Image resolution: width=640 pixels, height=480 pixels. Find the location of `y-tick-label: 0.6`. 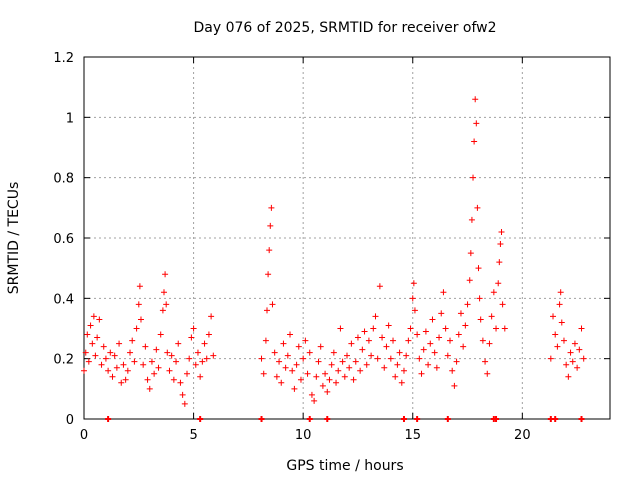

y-tick-label: 0.6 is located at coordinates (63, 239).